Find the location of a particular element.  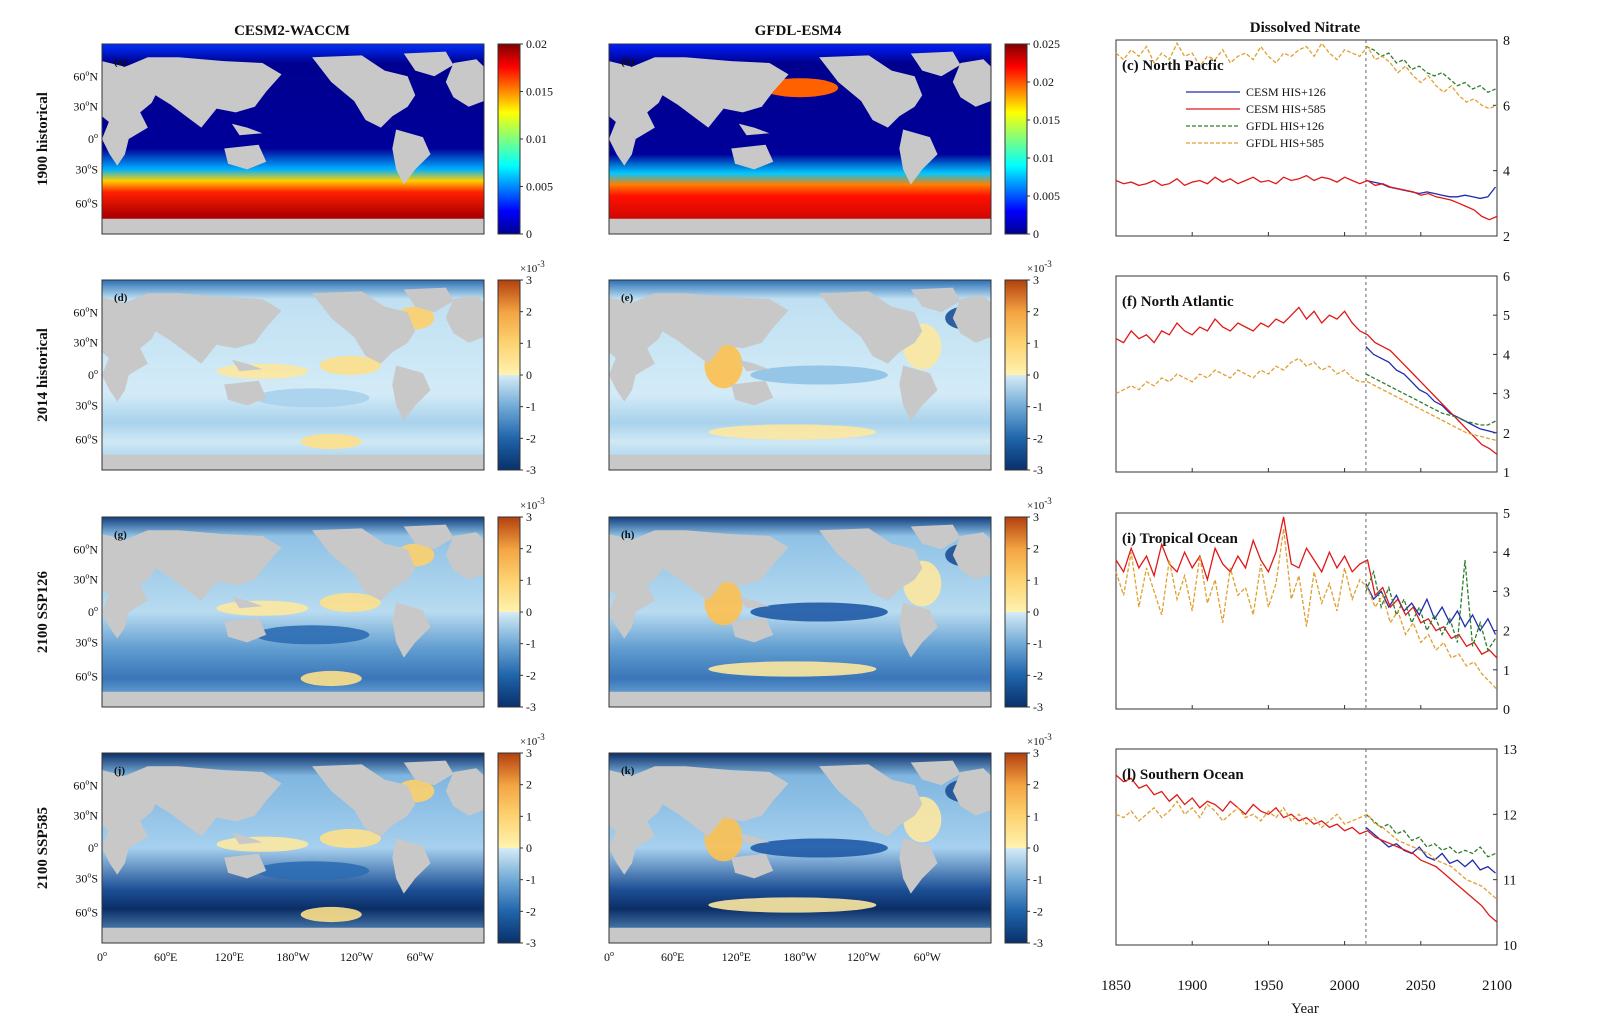

map-panel: (g) 60oN 30oN 0o 30oS 60oS is located at coordinates (279, 612).